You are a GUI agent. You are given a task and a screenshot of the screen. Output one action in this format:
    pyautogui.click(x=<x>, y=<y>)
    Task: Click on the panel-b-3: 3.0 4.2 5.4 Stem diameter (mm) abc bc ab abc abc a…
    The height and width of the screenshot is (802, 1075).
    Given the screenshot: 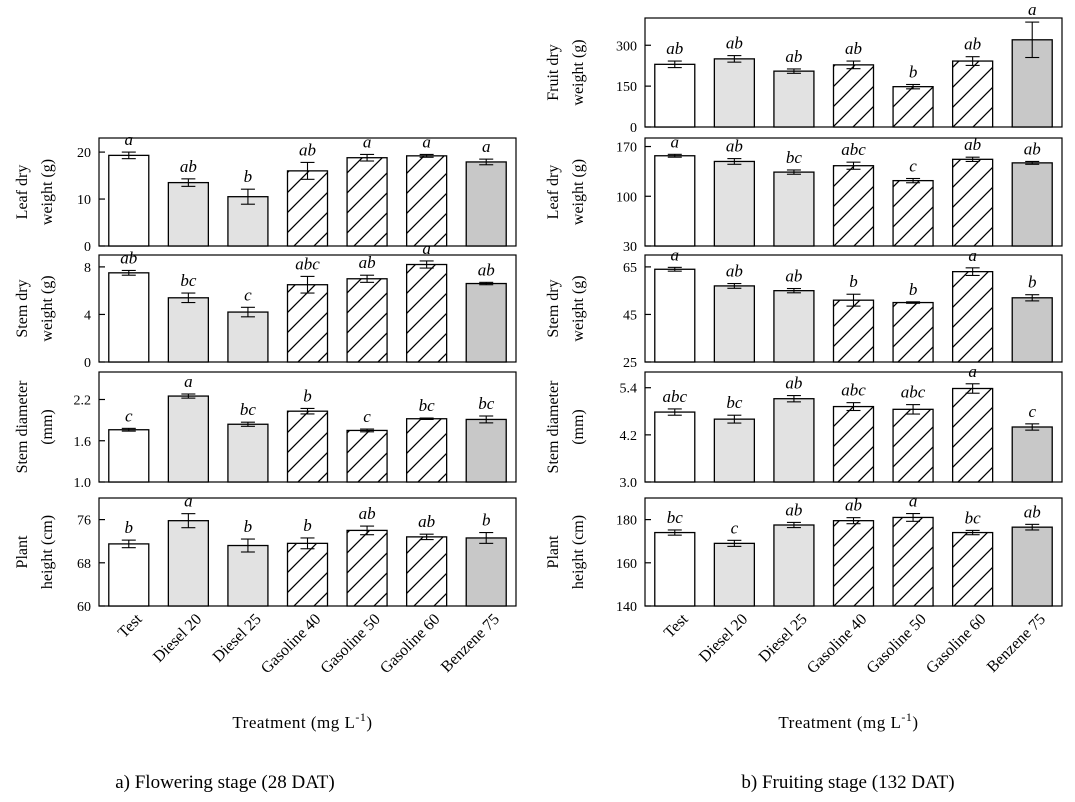 What is the action you would take?
    pyautogui.click(x=804, y=426)
    